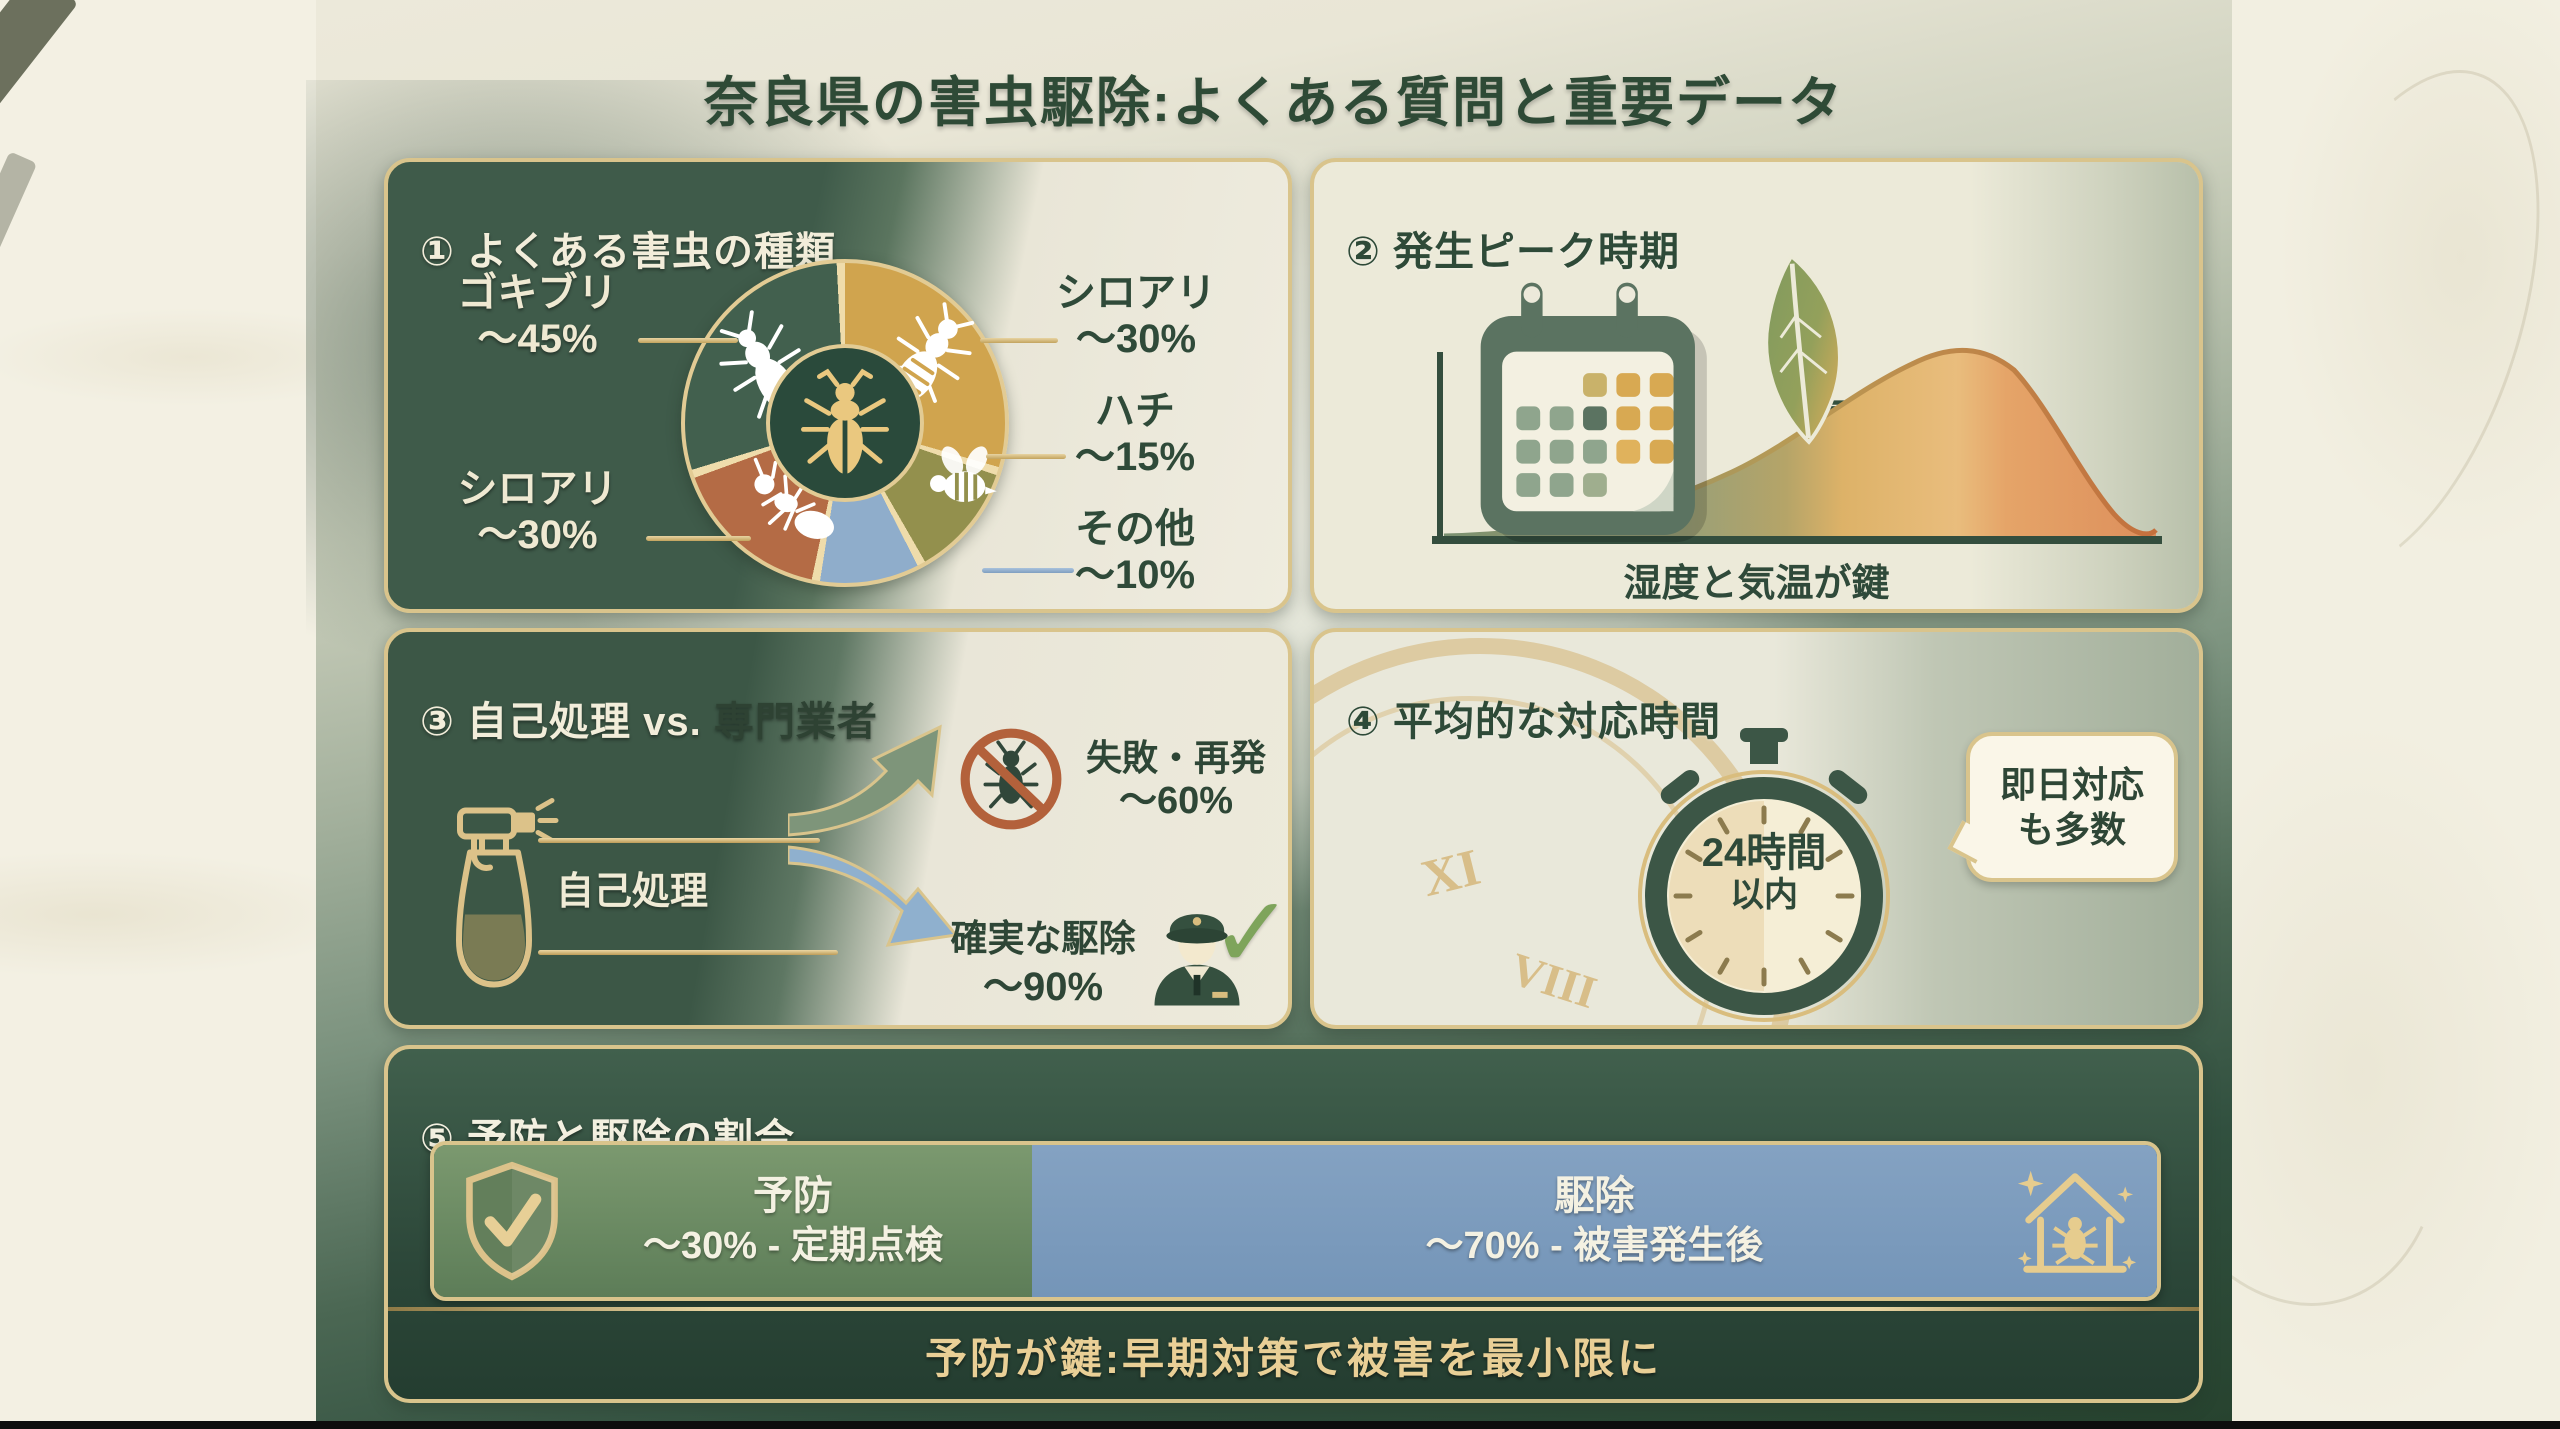 This screenshot has height=1429, width=2560. I want to click on panel3-heading-right: 専門業者, so click(795, 722).